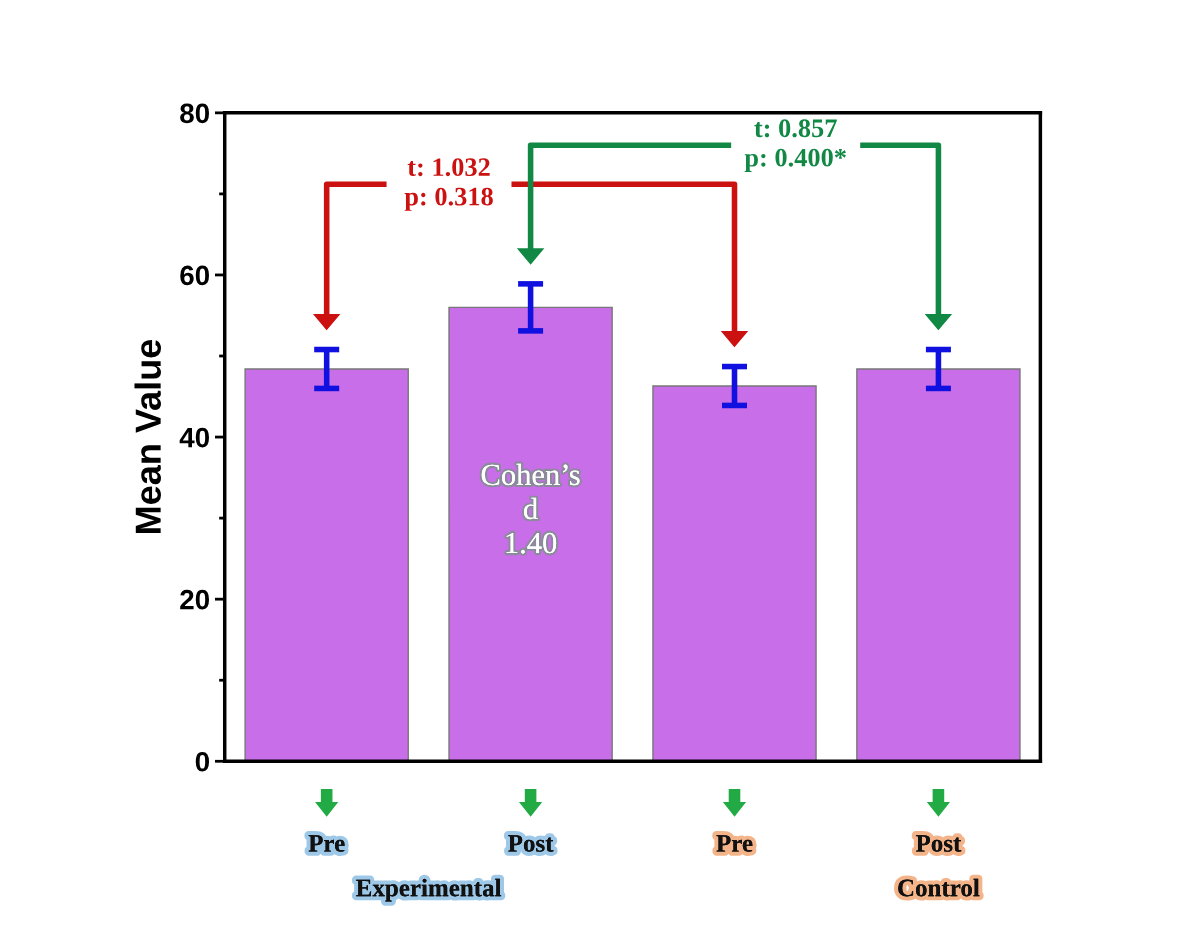  What do you see at coordinates (194, 599) in the screenshot?
I see `y-tick-label: 20` at bounding box center [194, 599].